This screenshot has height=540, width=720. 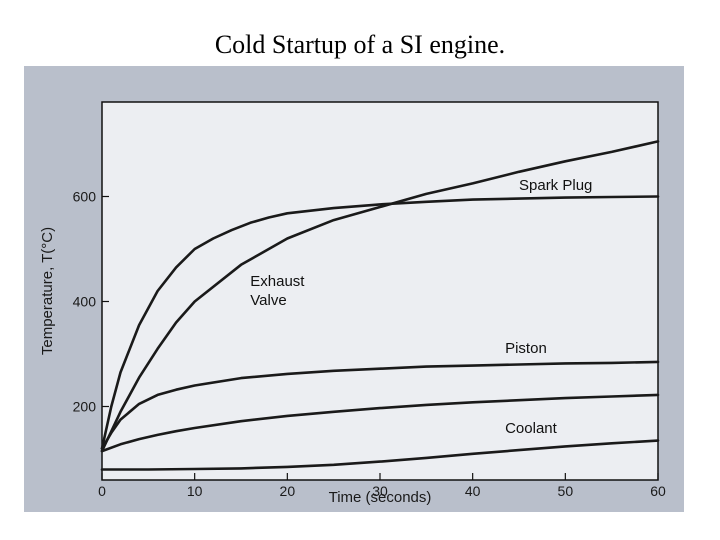 I want to click on x-tick-label: 60, so click(x=658, y=491).